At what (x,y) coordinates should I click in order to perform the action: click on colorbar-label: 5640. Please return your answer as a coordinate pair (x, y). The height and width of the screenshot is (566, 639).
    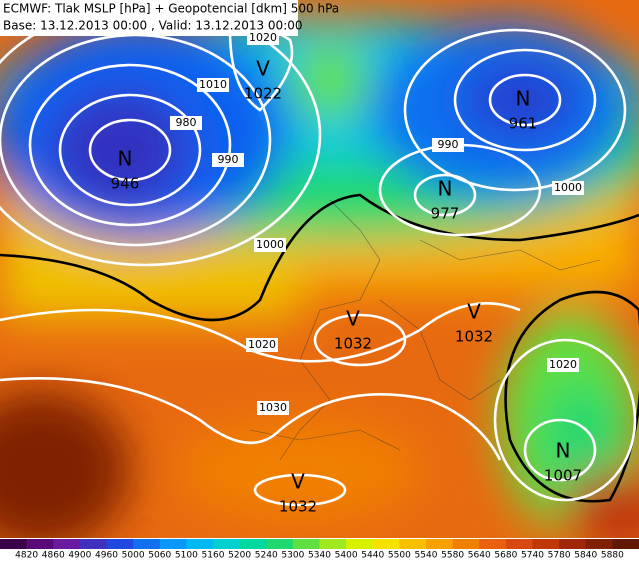
    Looking at the image, I should click on (479, 556).